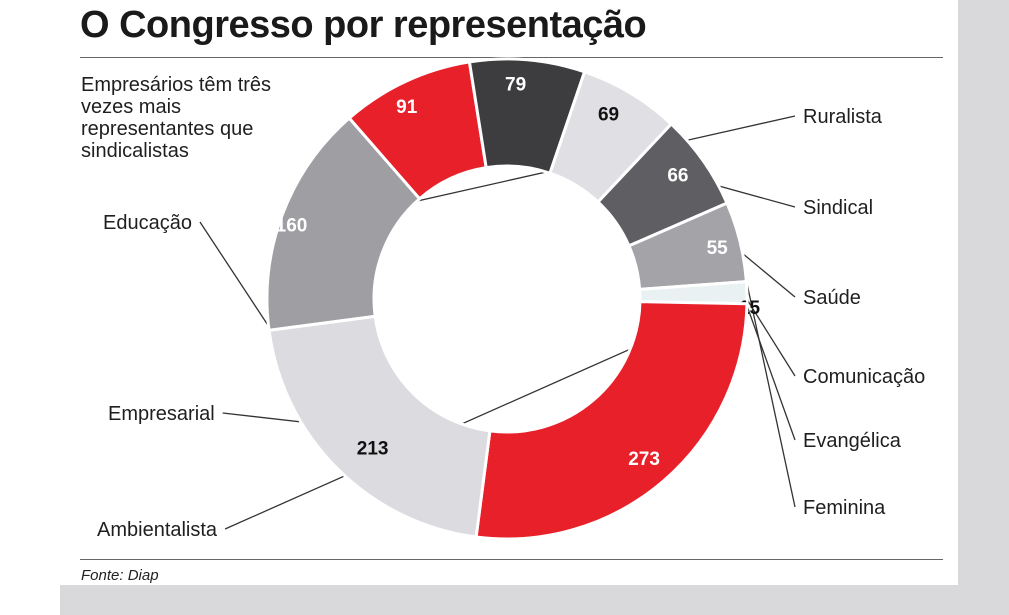 The image size is (1009, 615). I want to click on category-label-ambientalista: Ambientalista, so click(157, 530).